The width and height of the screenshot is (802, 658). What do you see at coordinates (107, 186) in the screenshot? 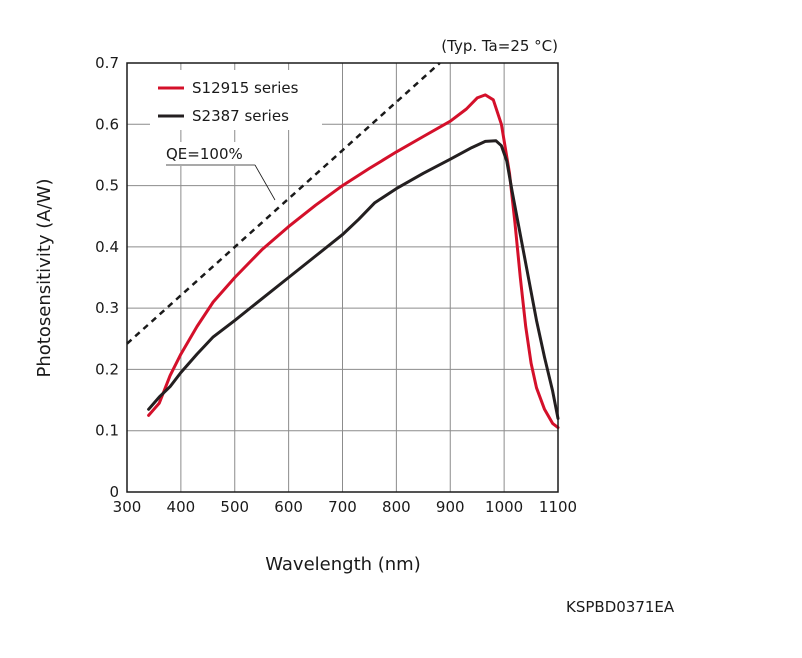
I see `y-tick-label: 0.5` at bounding box center [107, 186].